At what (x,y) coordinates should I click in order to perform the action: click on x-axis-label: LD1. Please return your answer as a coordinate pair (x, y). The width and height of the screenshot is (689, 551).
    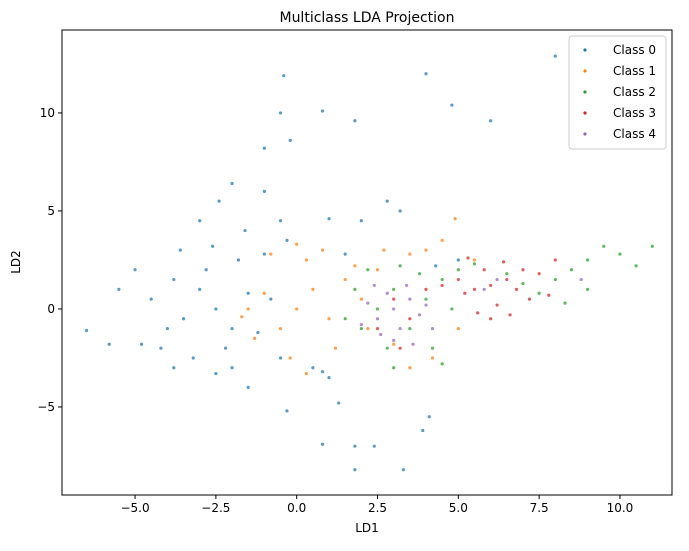
    Looking at the image, I should click on (367, 528).